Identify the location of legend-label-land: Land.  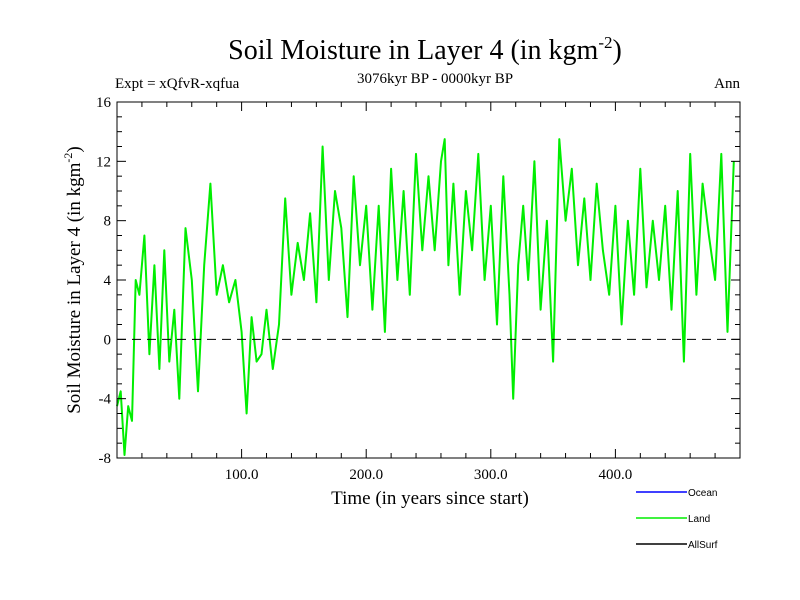
(699, 519).